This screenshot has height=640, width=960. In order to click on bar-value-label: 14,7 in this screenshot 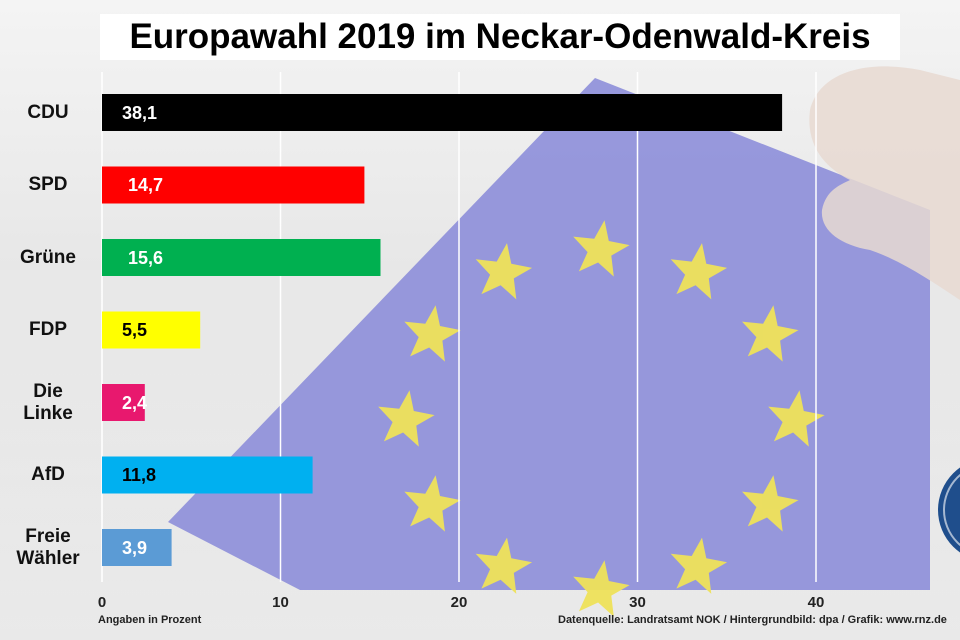, I will do `click(146, 185)`.